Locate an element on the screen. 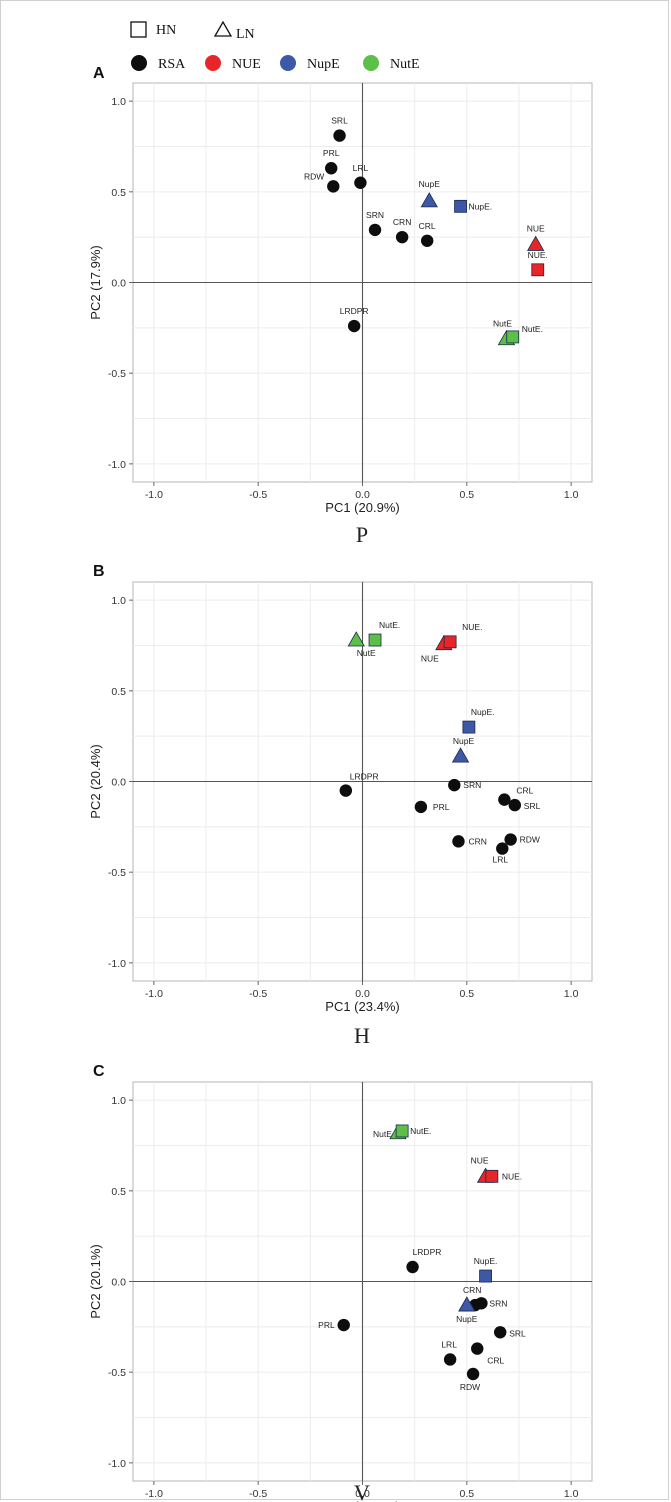 The image size is (671, 1502). y-tick-label: -0.5 is located at coordinates (117, 873).